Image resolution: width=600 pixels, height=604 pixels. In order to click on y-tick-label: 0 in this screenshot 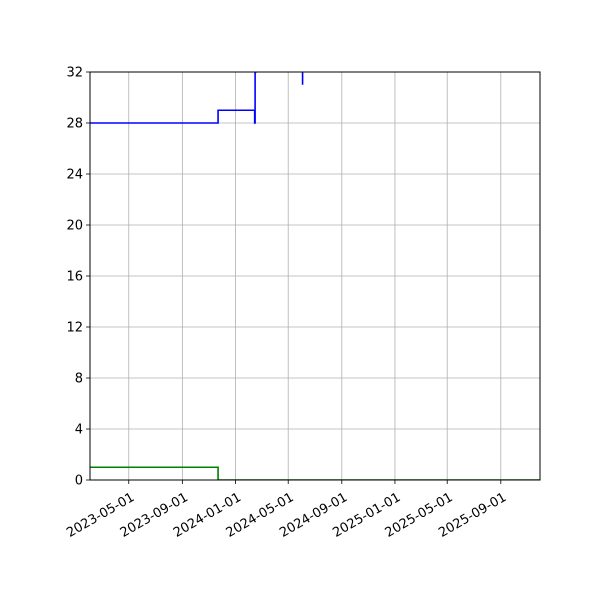, I will do `click(79, 481)`.